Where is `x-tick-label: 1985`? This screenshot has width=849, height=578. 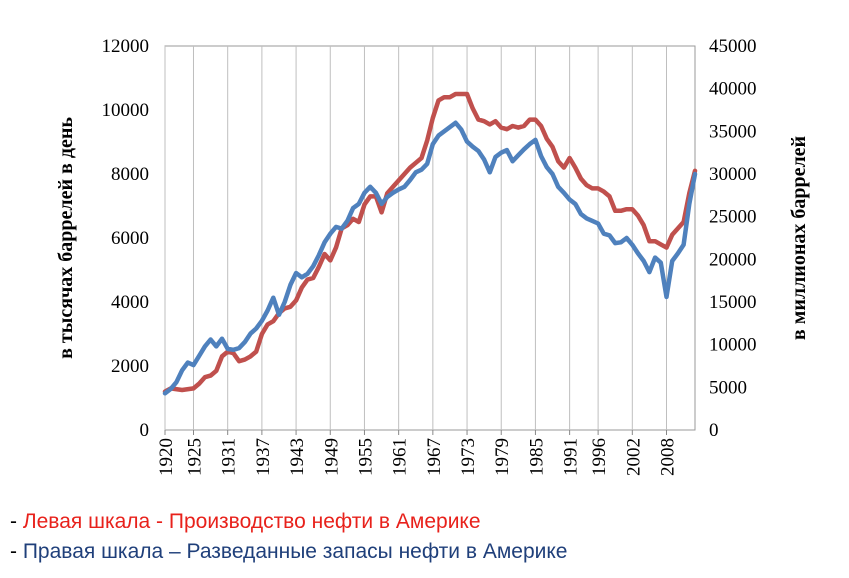 x-tick-label: 1985 is located at coordinates (536, 457).